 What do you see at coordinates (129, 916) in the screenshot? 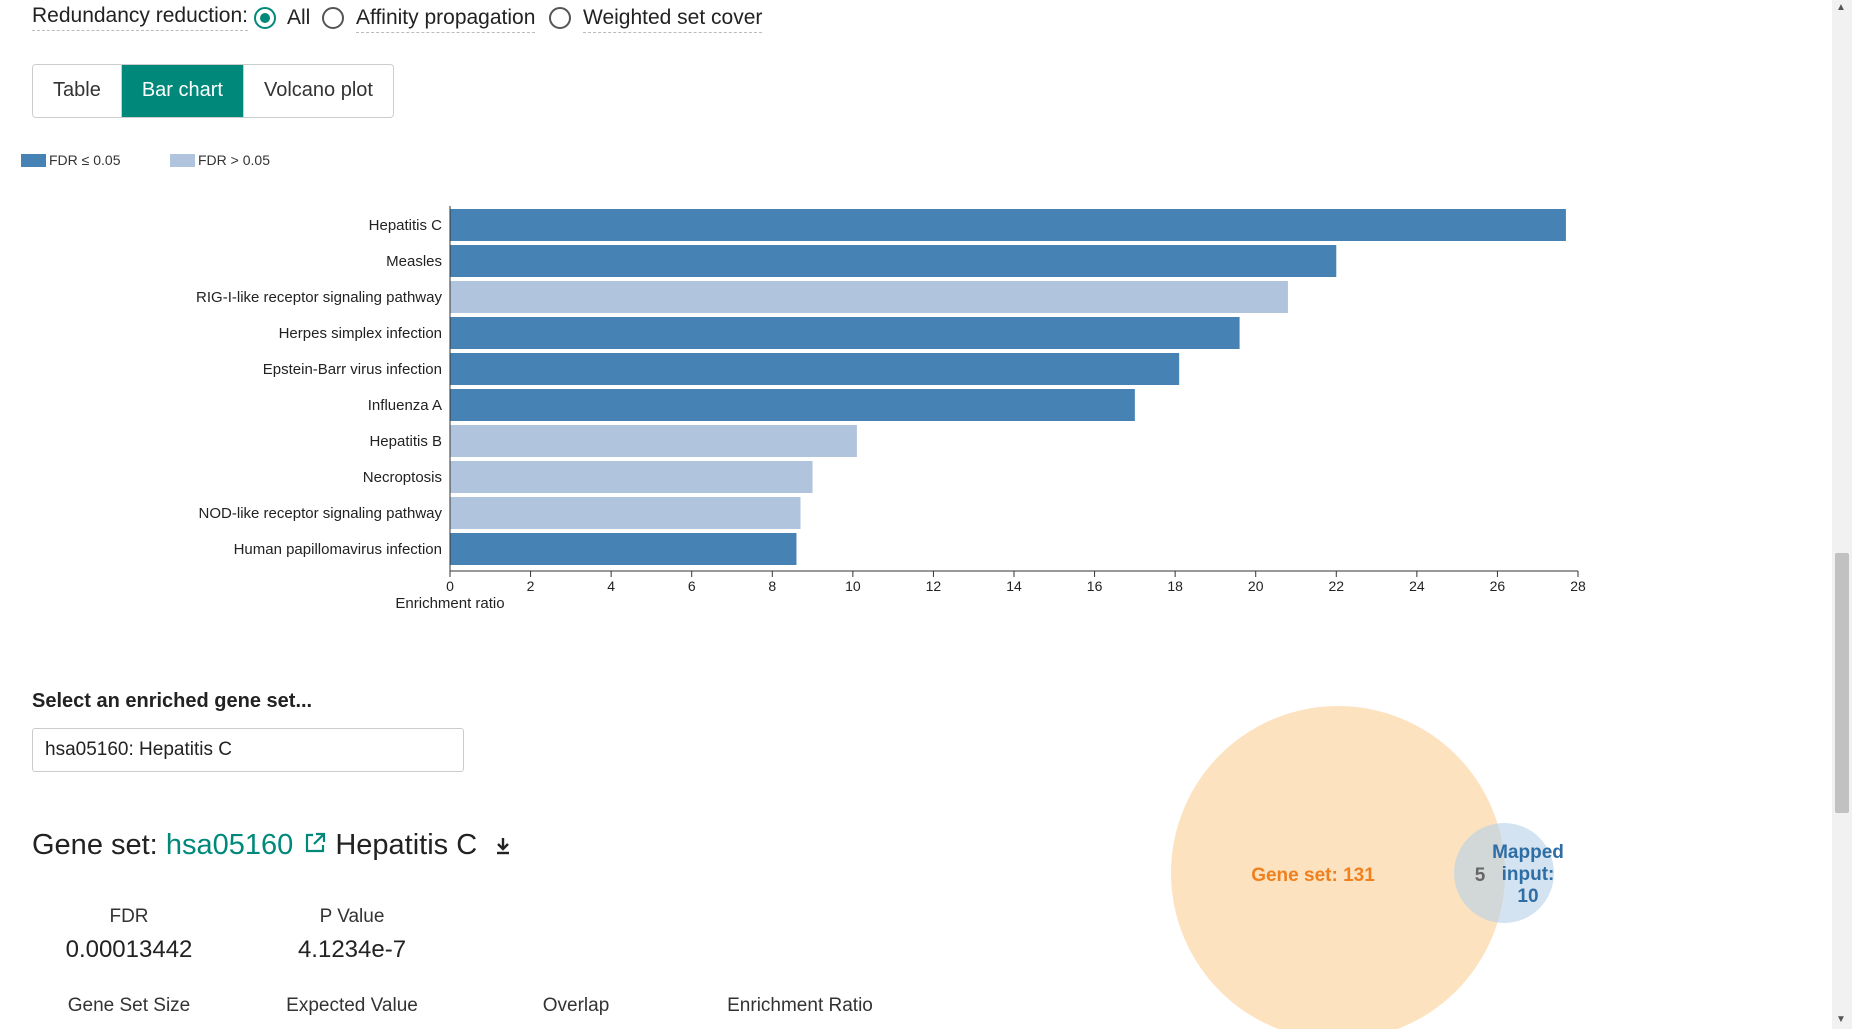
I see `fdr-label: FDR` at bounding box center [129, 916].